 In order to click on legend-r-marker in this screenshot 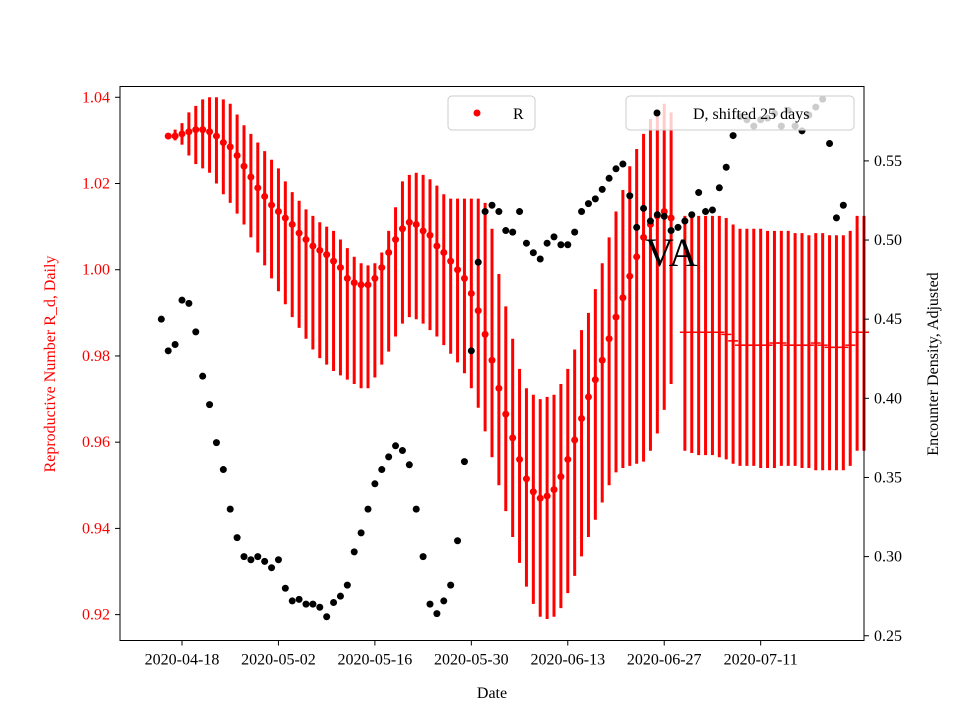, I will do `click(477, 113)`.